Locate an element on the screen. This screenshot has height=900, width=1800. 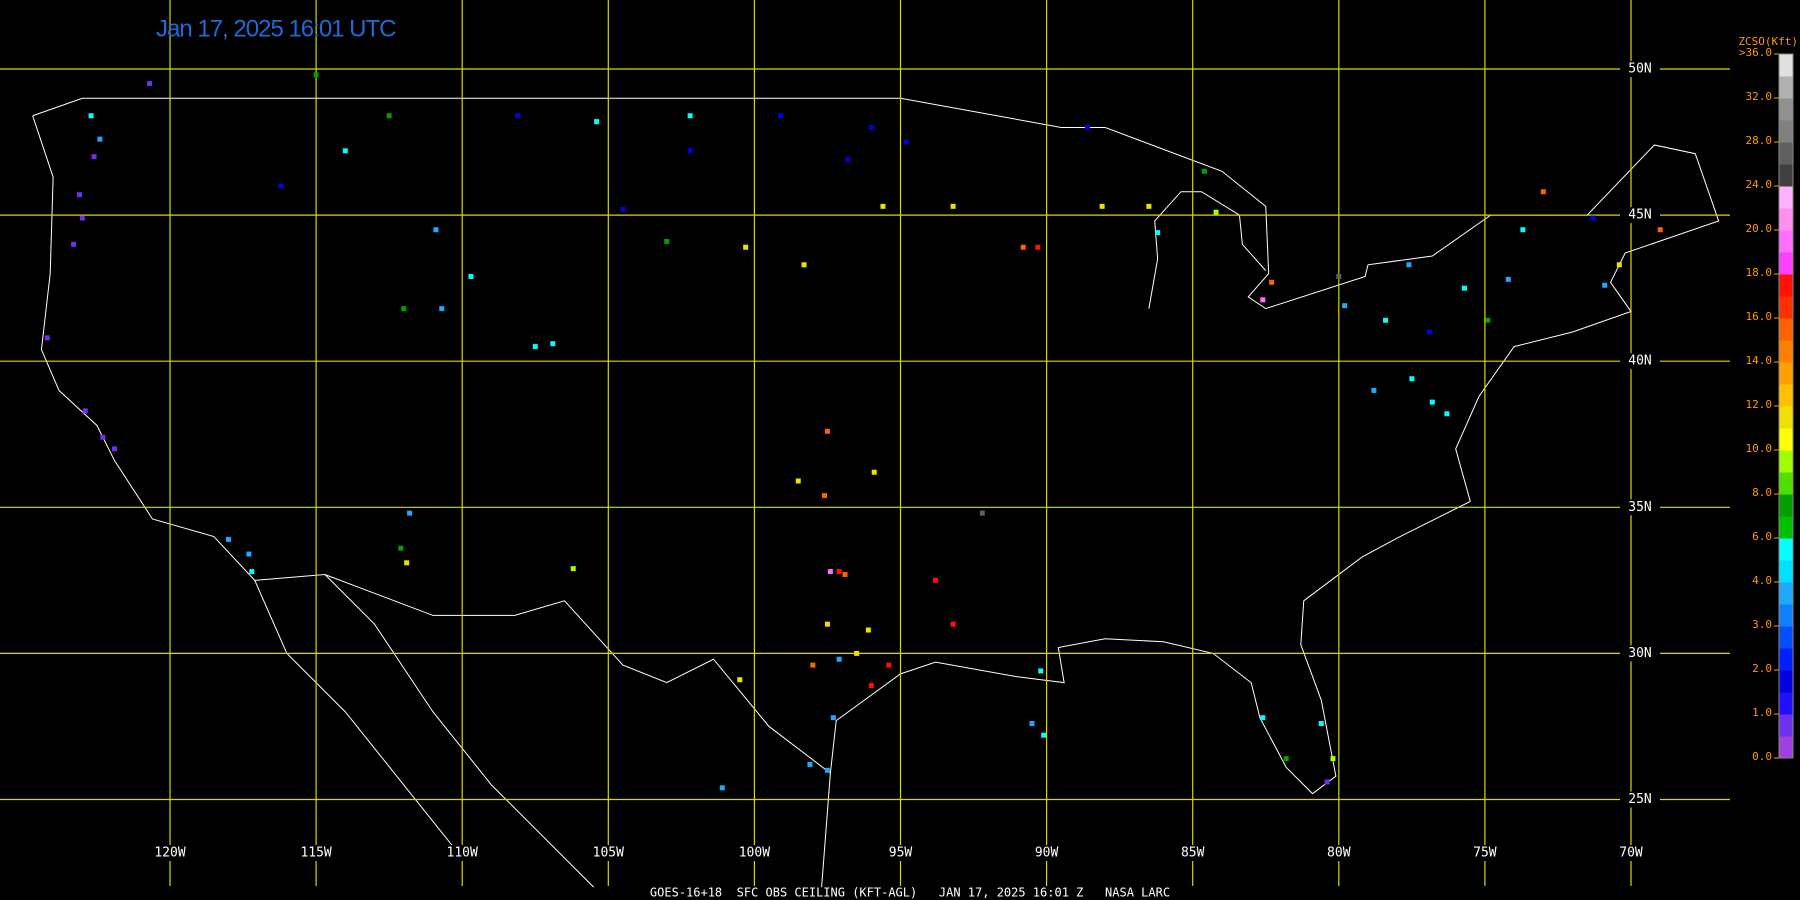
colorbar-label: 12.0 is located at coordinates (1759, 404).